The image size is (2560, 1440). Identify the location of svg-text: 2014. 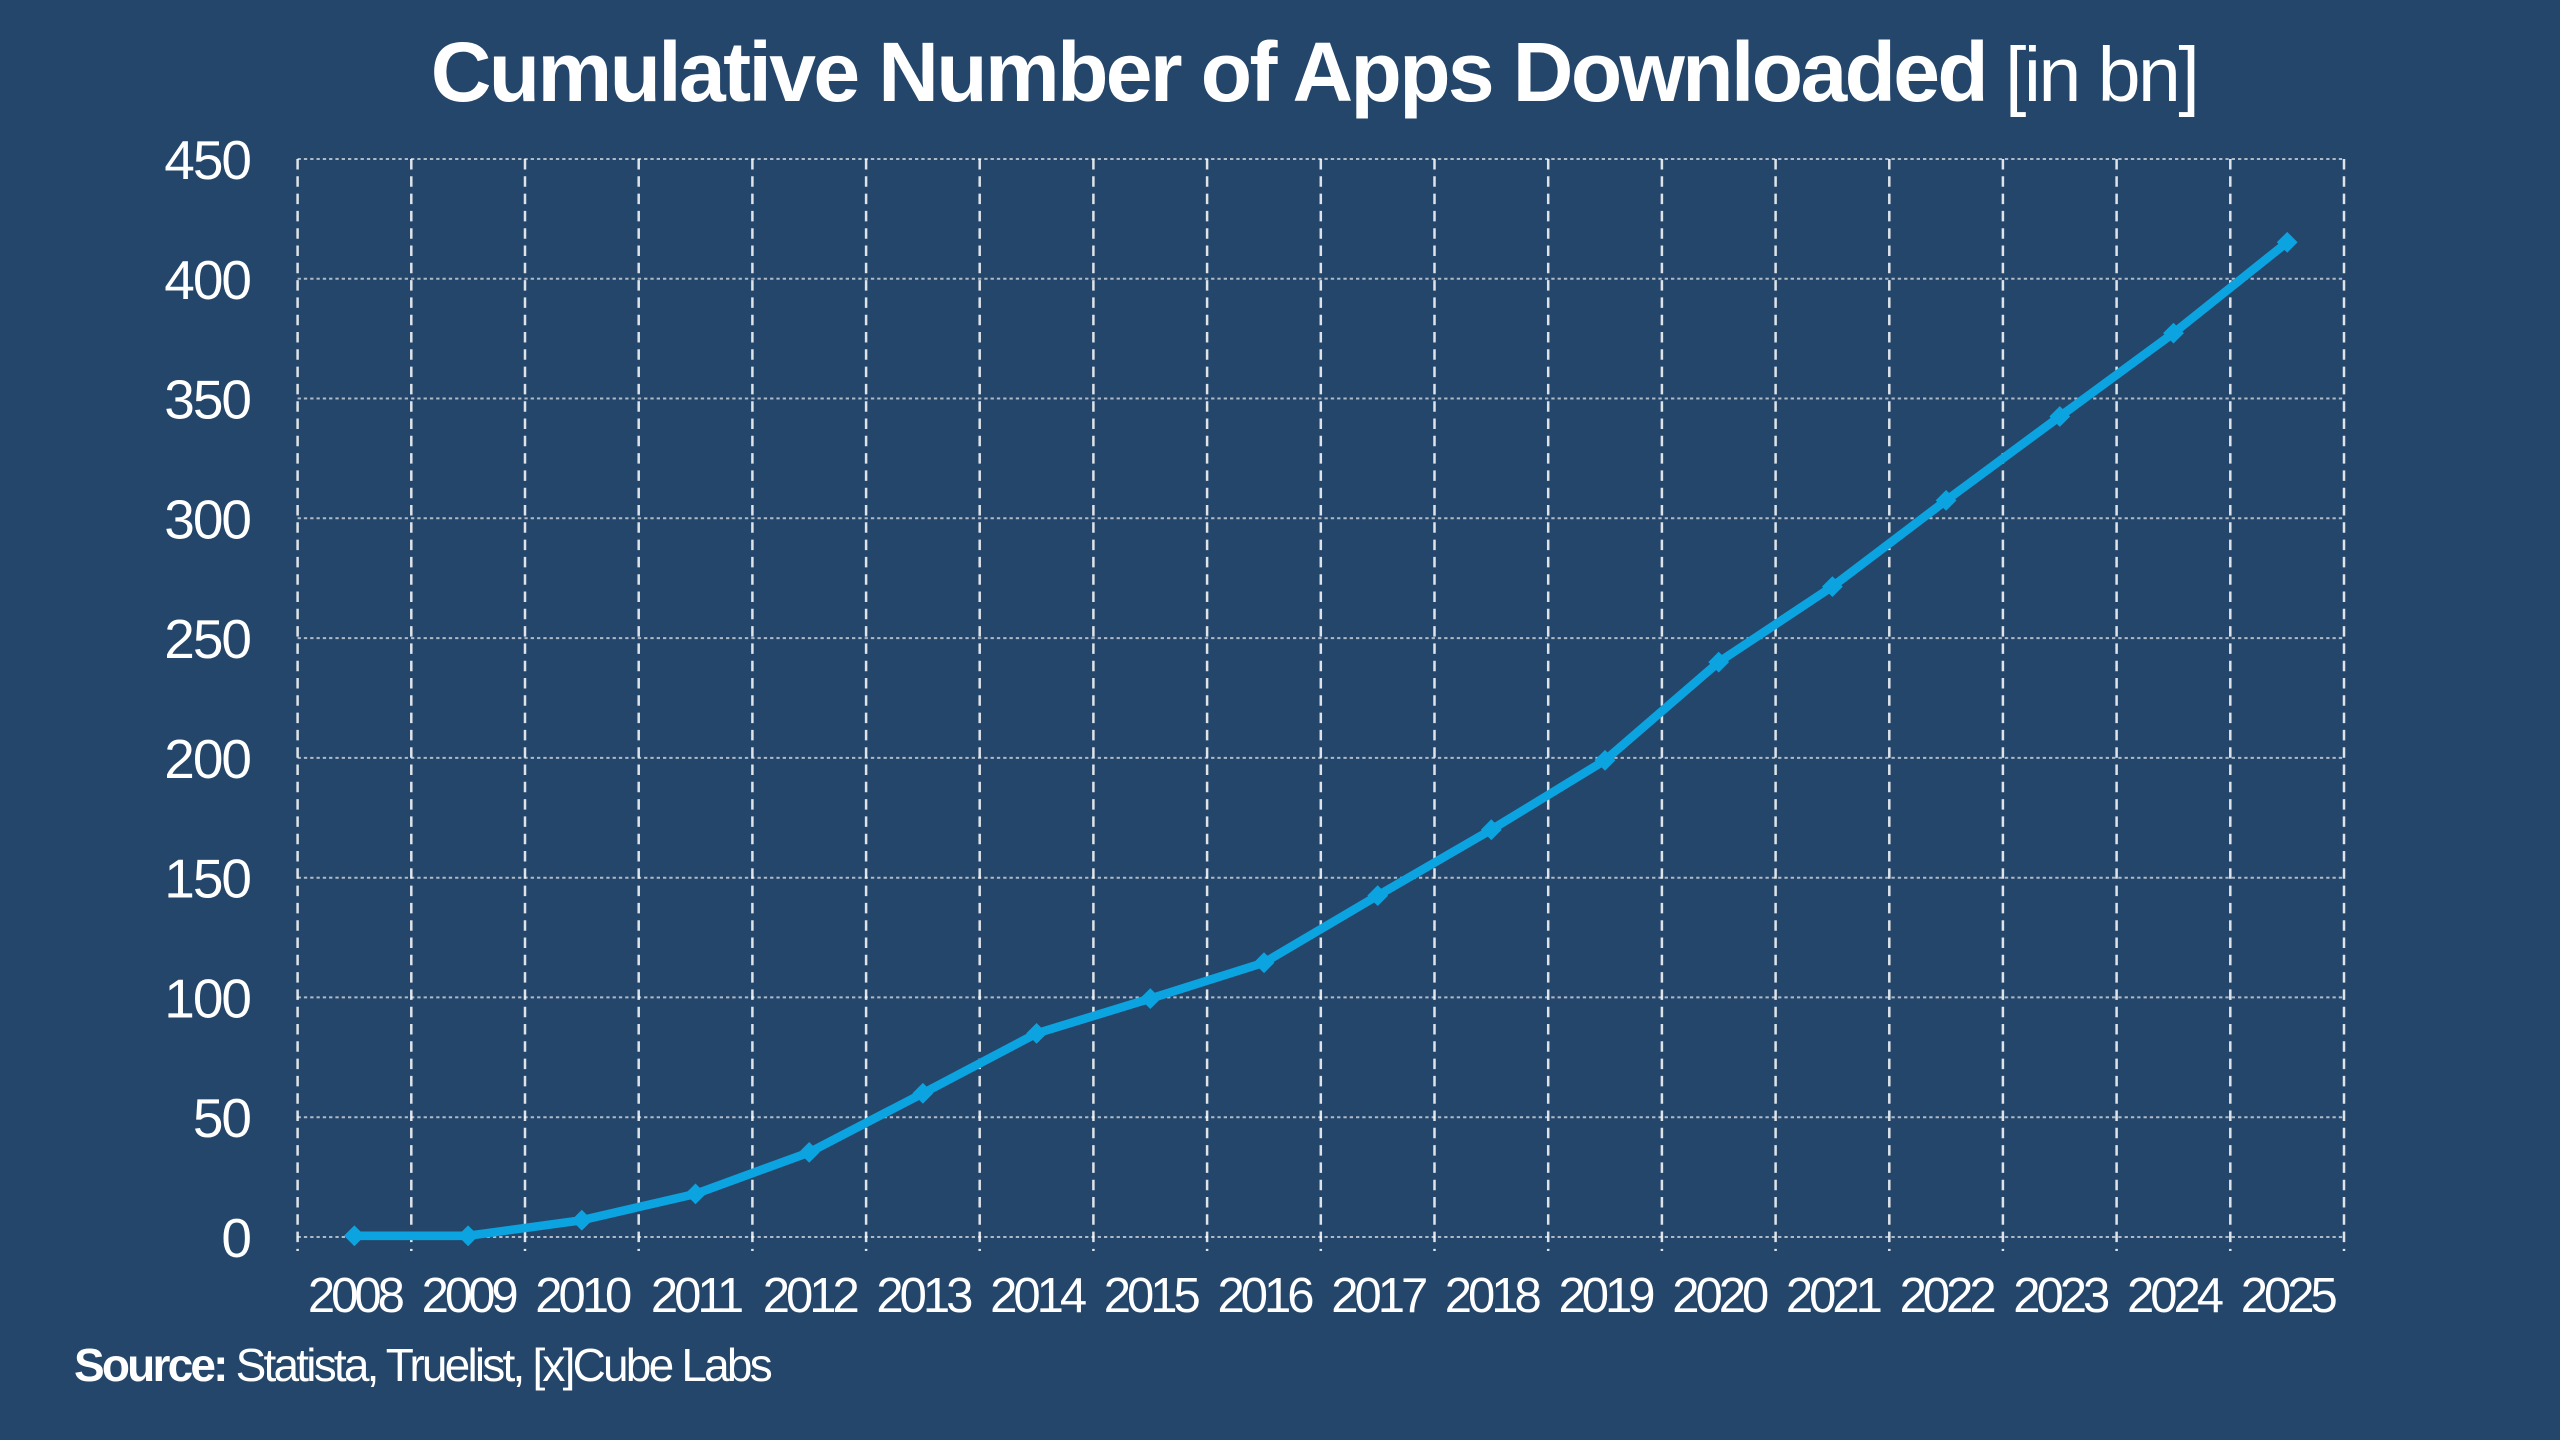
(1038, 1296).